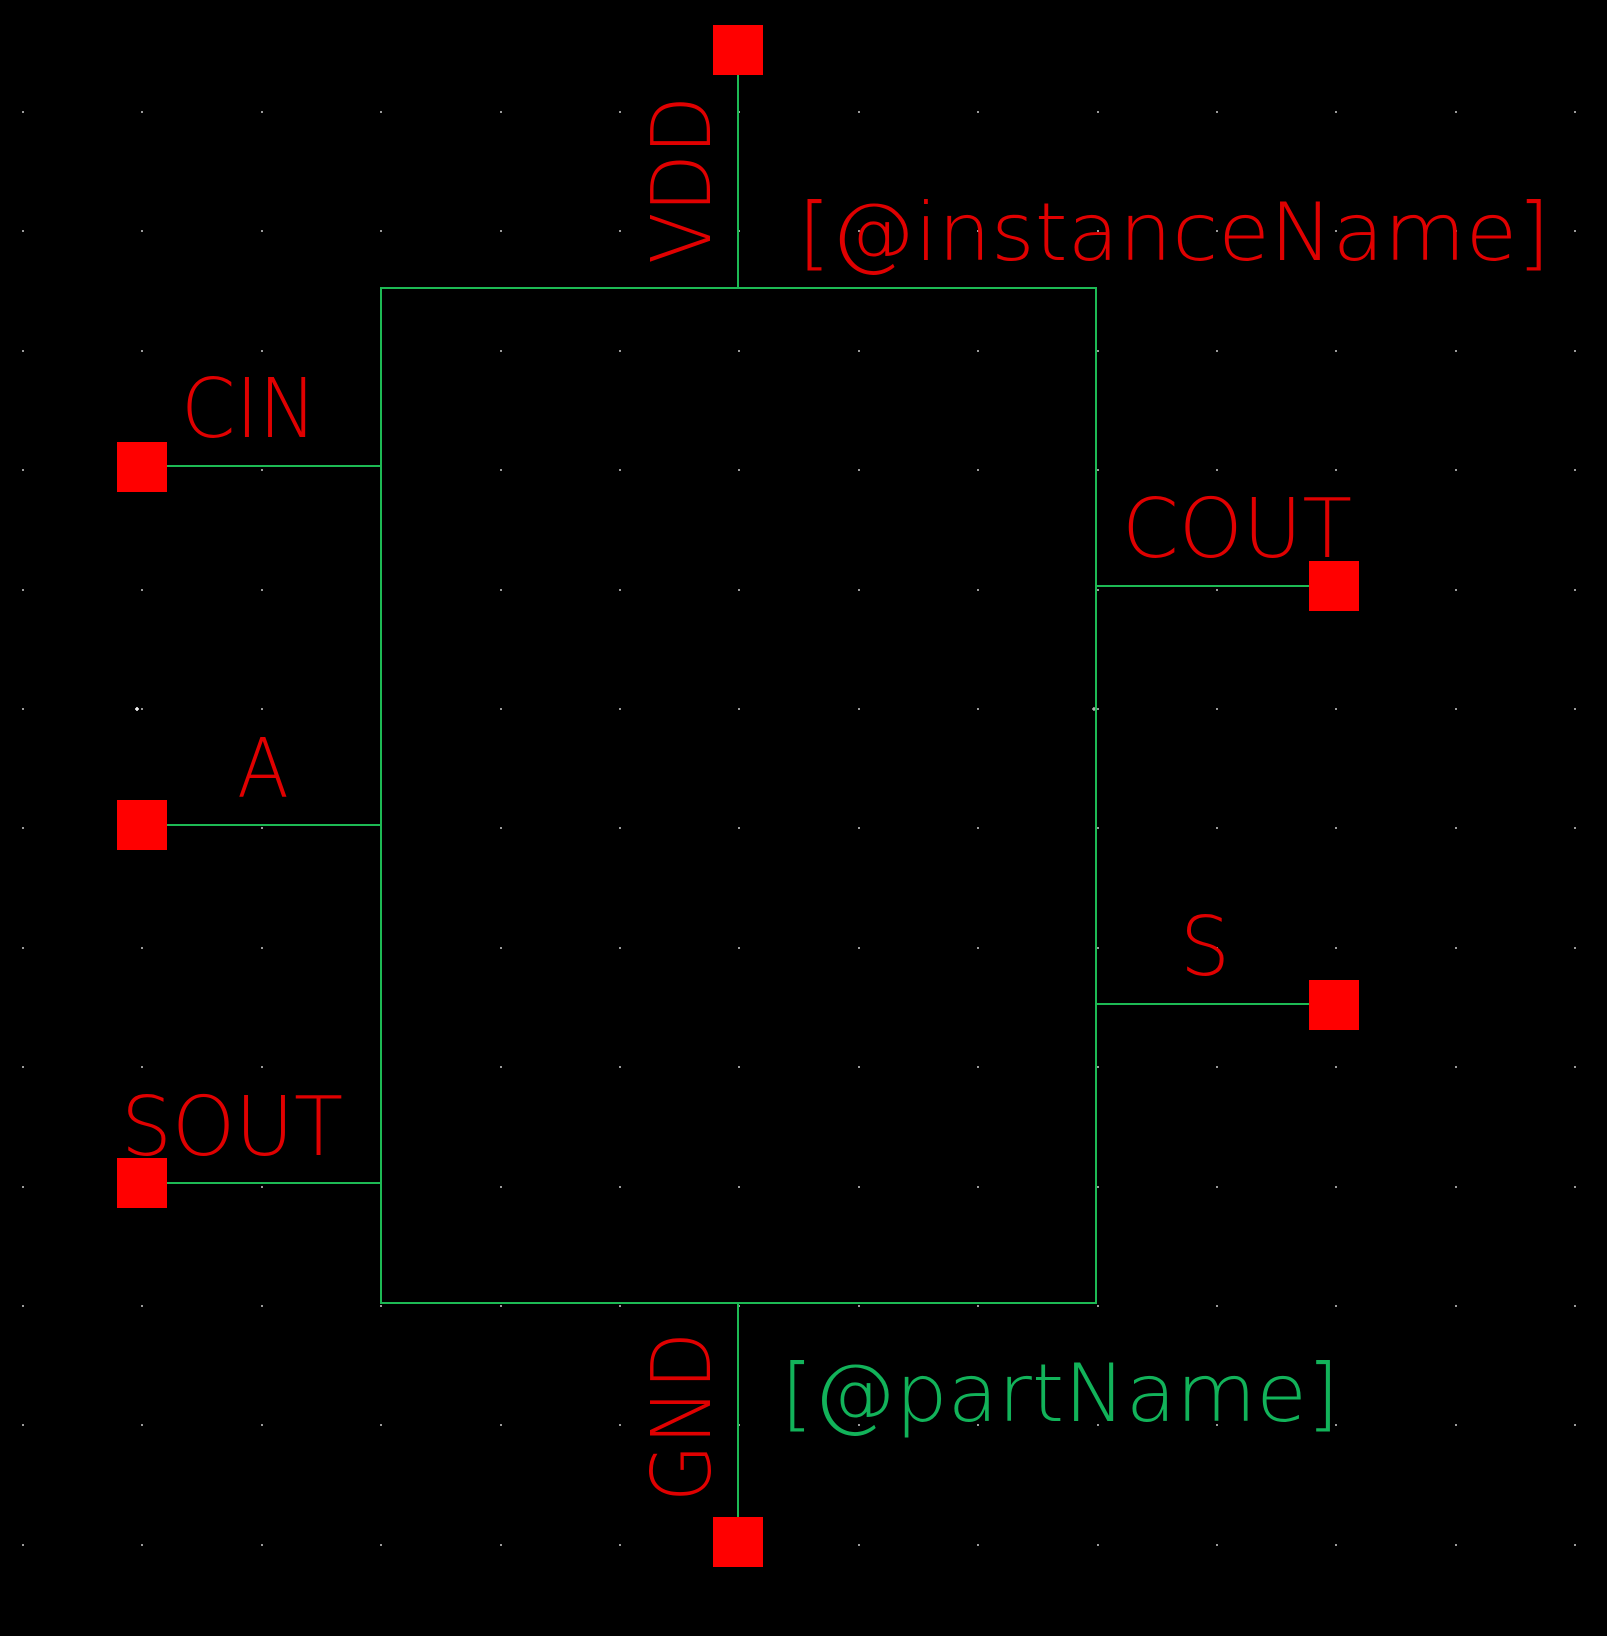 The height and width of the screenshot is (1636, 1607). I want to click on vdd-pin-terminal, so click(738, 50).